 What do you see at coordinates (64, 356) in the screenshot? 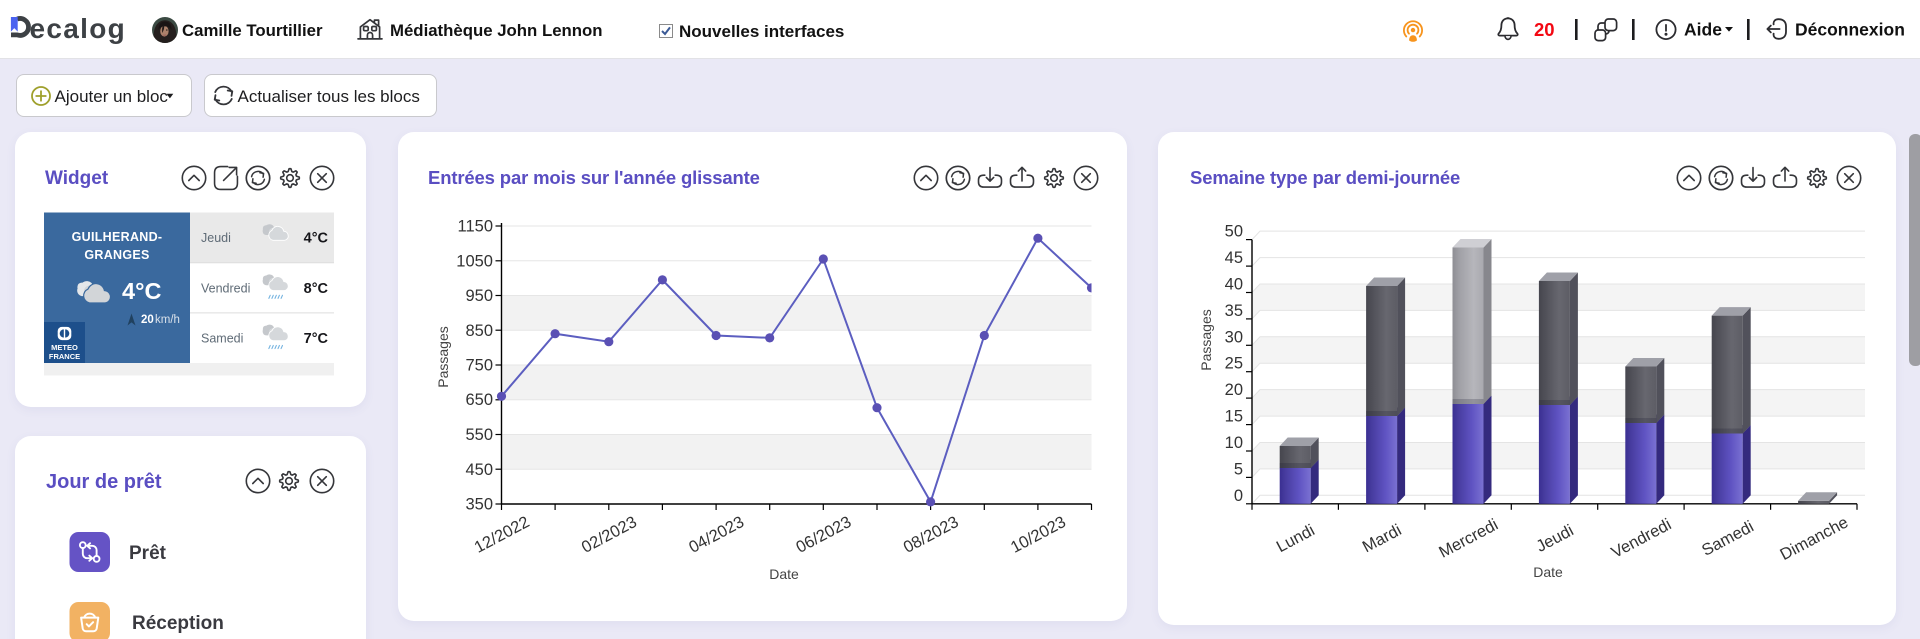
I see `svg-text: FRANCE` at bounding box center [64, 356].